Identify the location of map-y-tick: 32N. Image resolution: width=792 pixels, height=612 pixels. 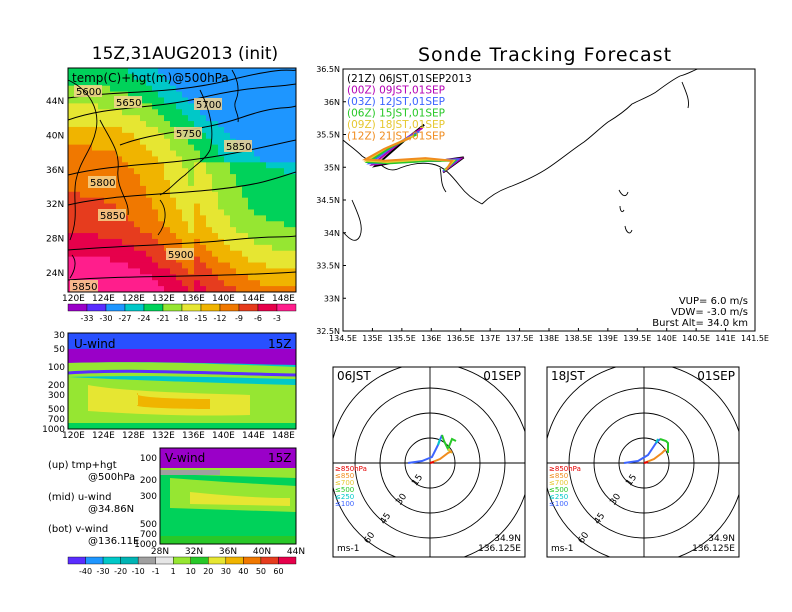
(55, 205).